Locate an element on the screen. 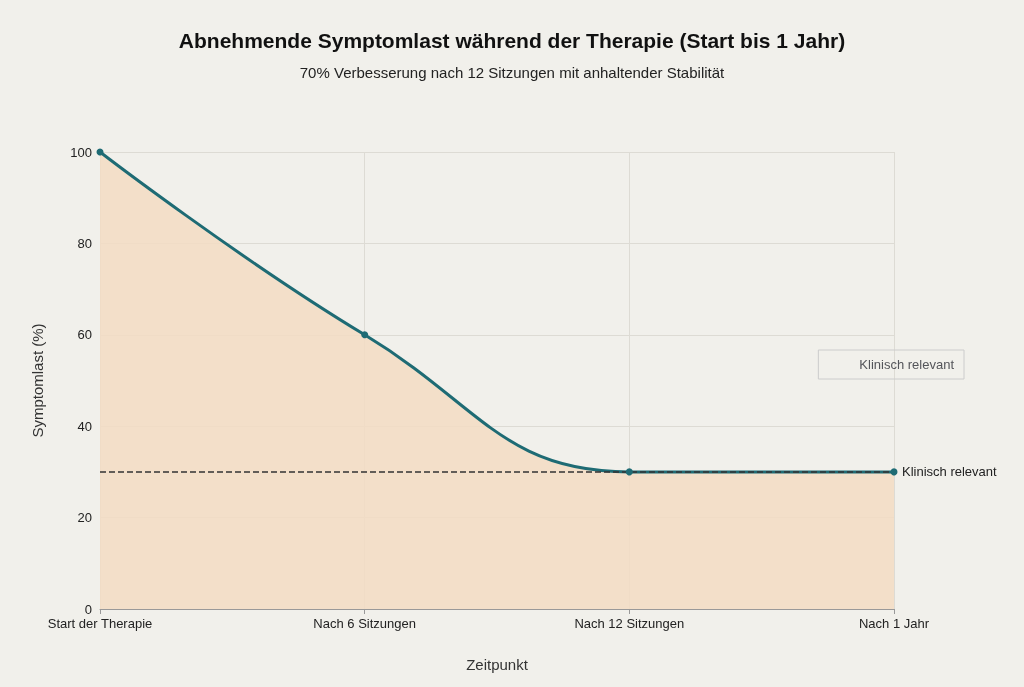 Image resolution: width=1024 pixels, height=687 pixels. y-axis-title: Symptomlast (%) is located at coordinates (37, 380).